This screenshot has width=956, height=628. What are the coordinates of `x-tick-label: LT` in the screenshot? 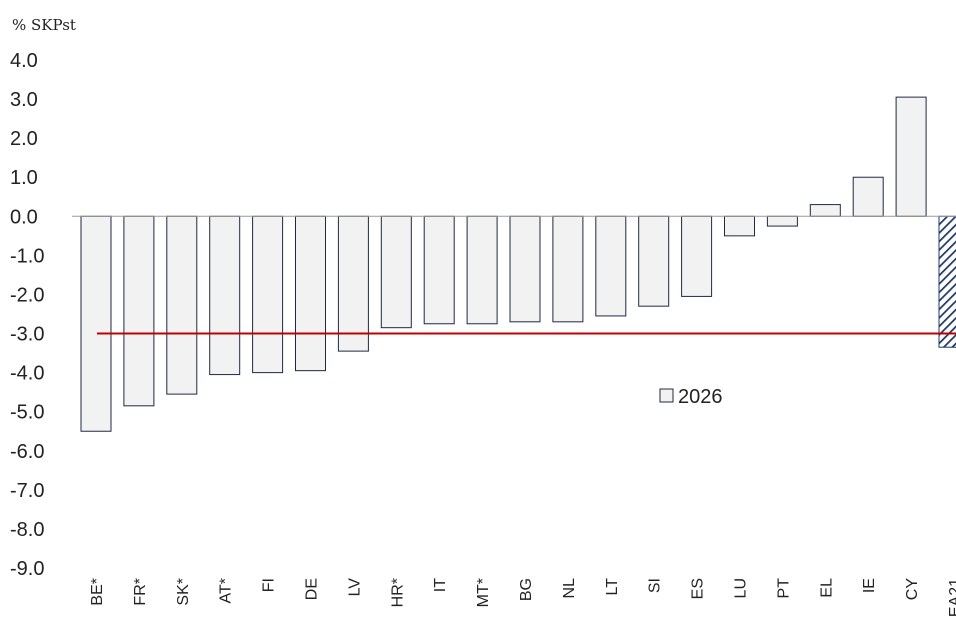 It's located at (612, 587).